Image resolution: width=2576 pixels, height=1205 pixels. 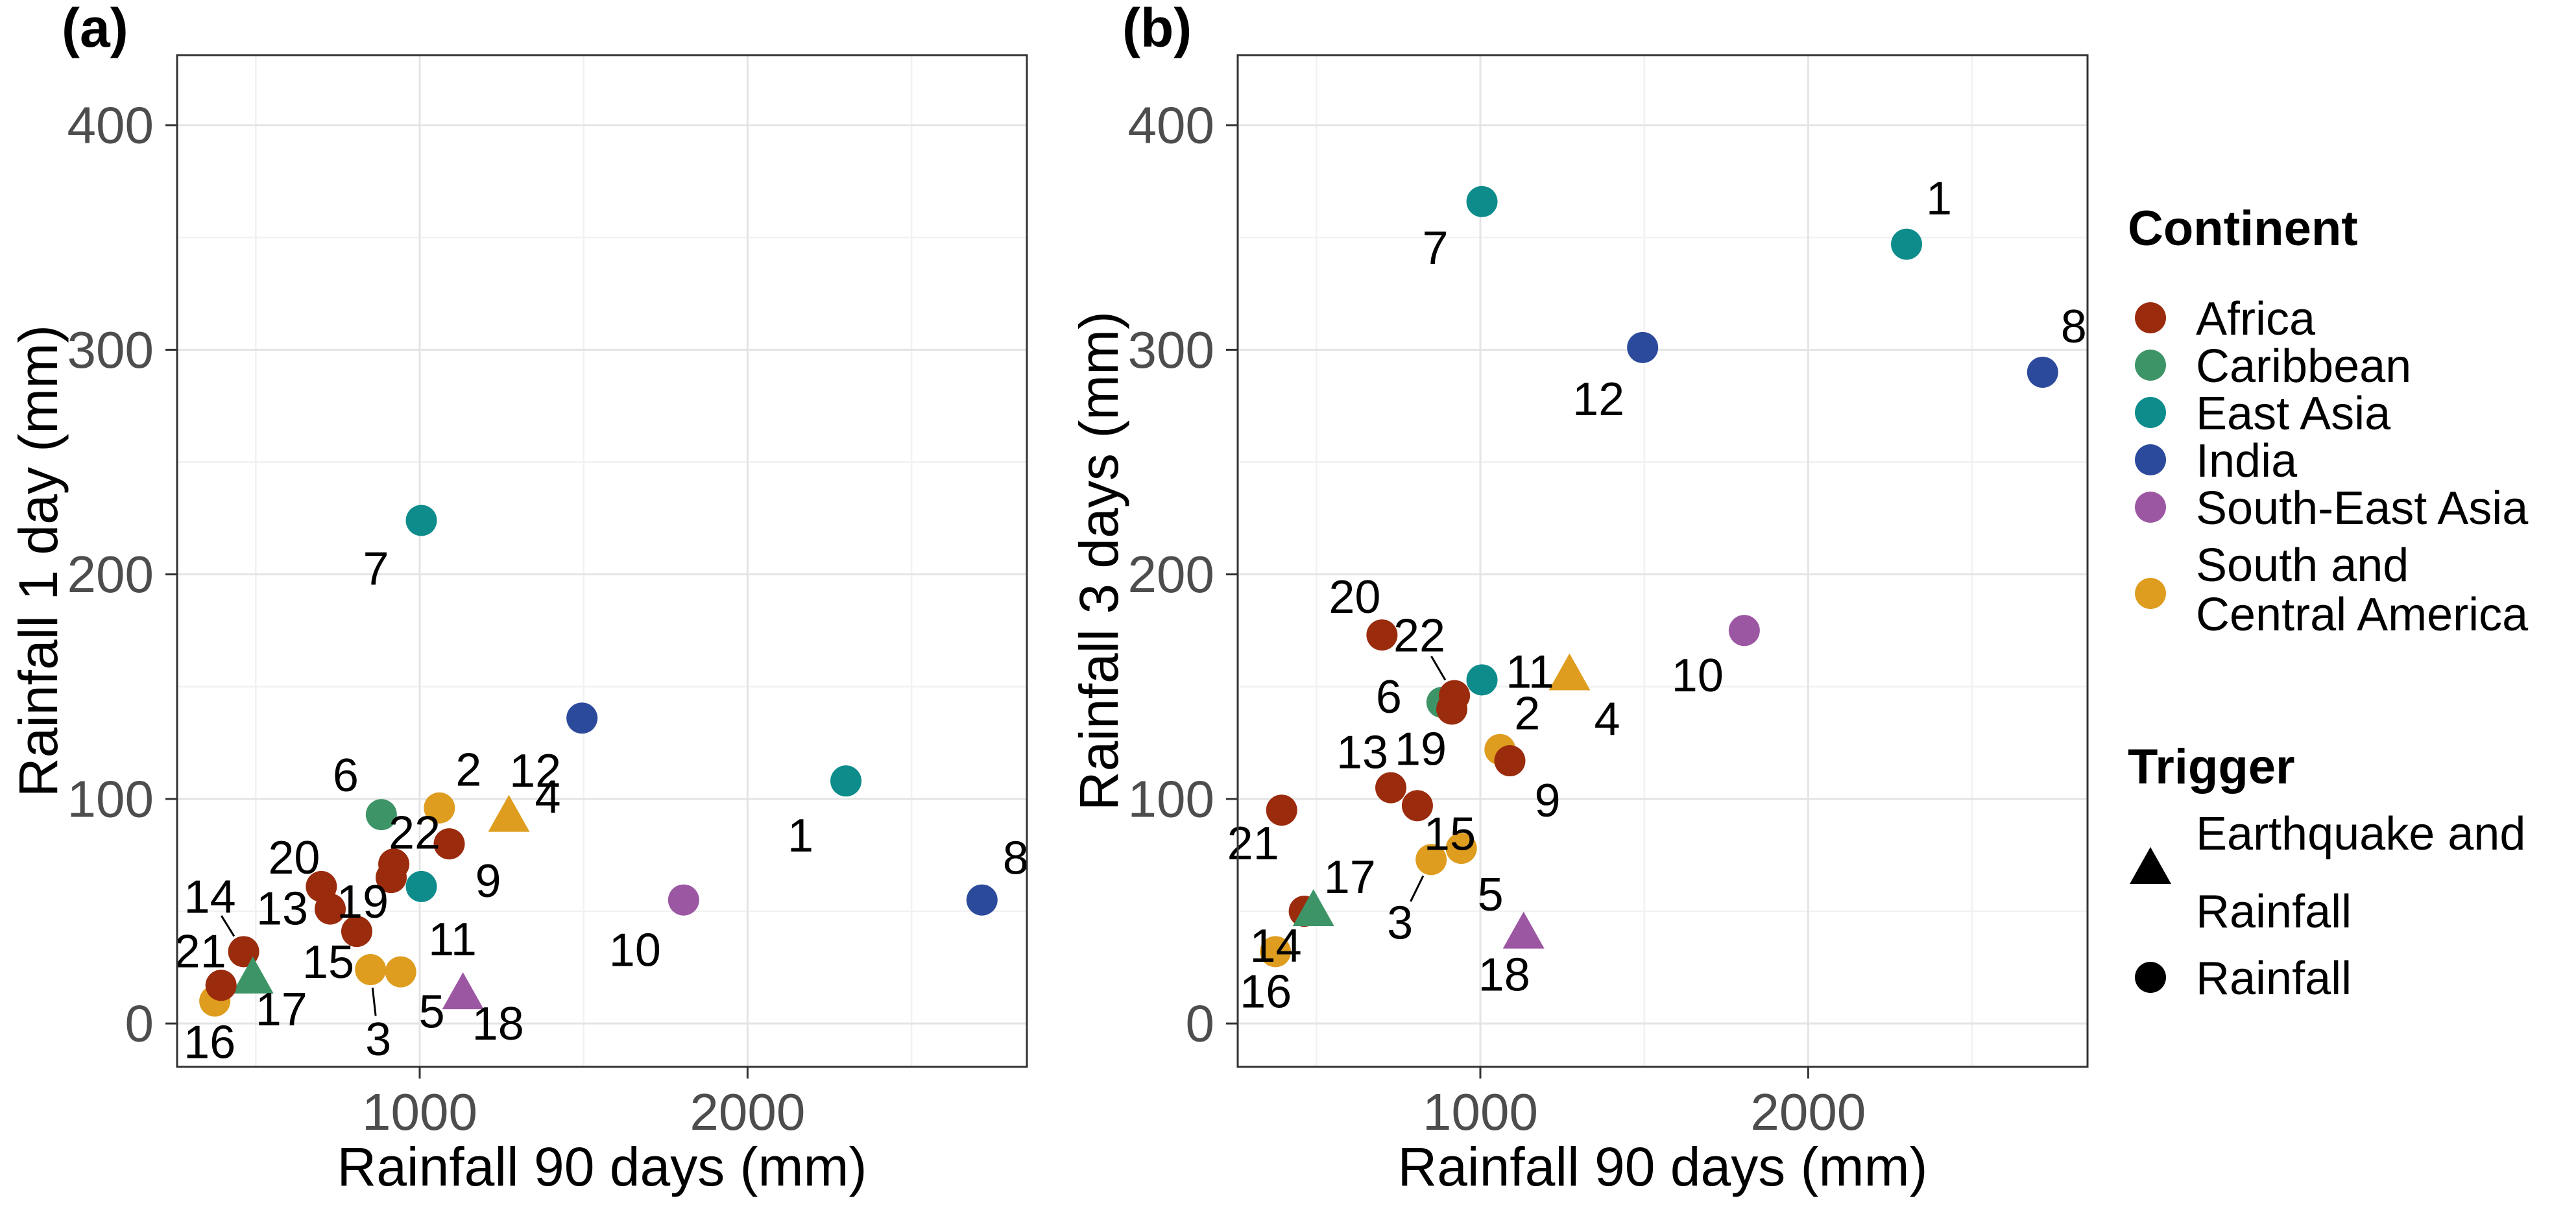 What do you see at coordinates (2150, 508) in the screenshot?
I see `legend-swatch-south-east-asia` at bounding box center [2150, 508].